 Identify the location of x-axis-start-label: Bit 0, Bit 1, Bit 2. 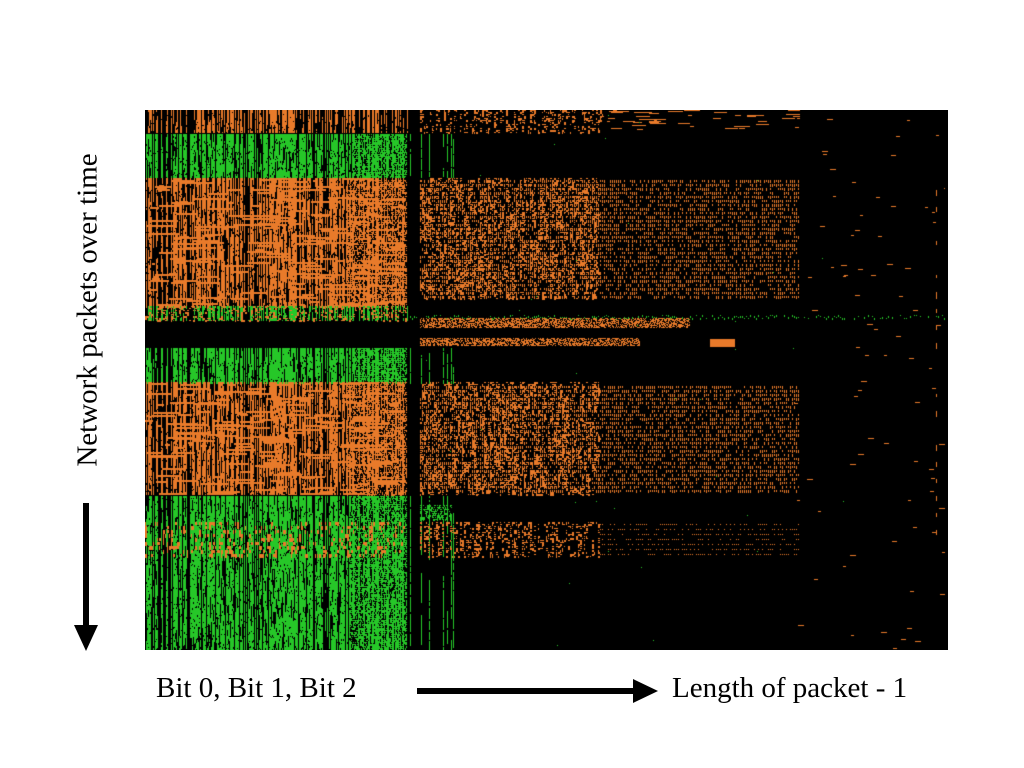
(256, 688).